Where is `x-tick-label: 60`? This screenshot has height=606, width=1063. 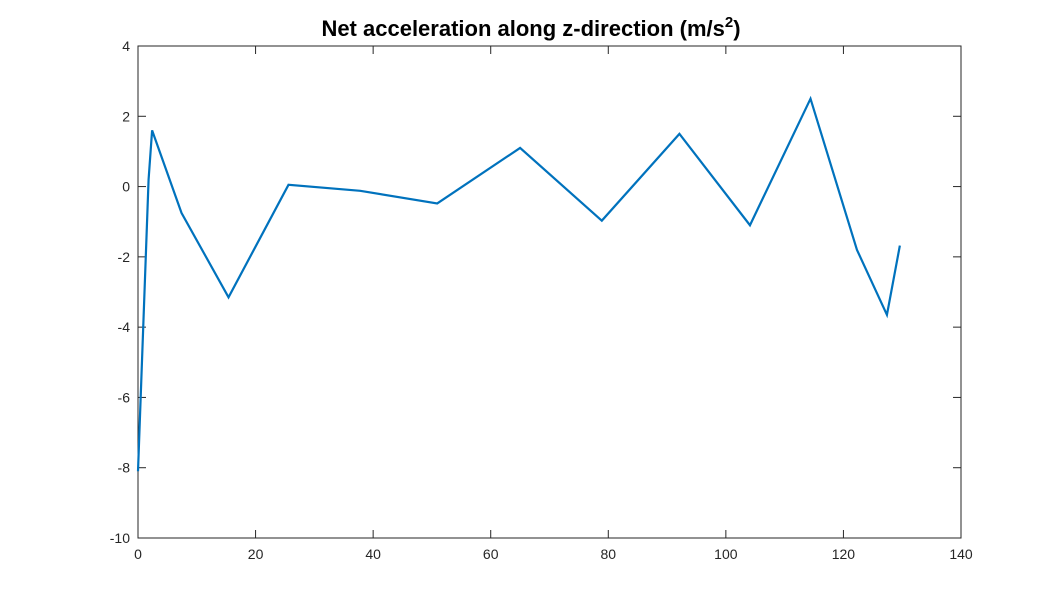
x-tick-label: 60 is located at coordinates (491, 554).